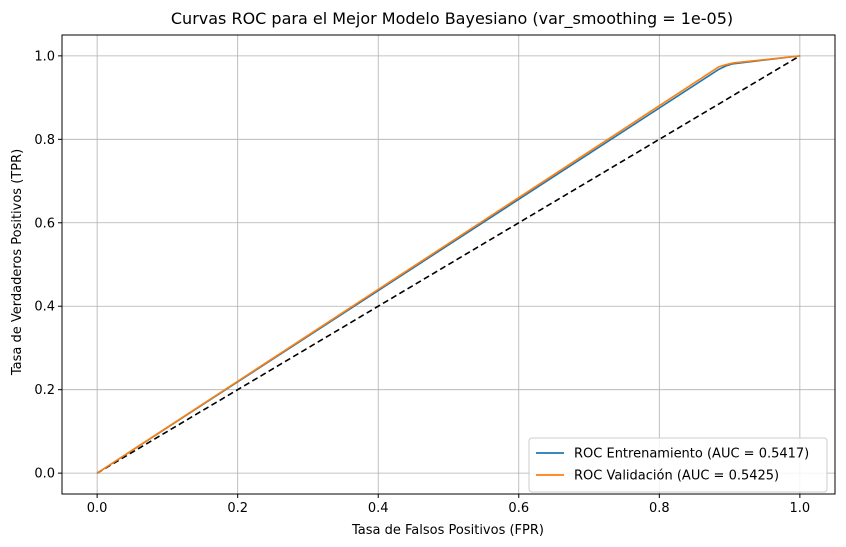  Describe the element at coordinates (44, 223) in the screenshot. I see `y-tick-label: 0.6` at that location.